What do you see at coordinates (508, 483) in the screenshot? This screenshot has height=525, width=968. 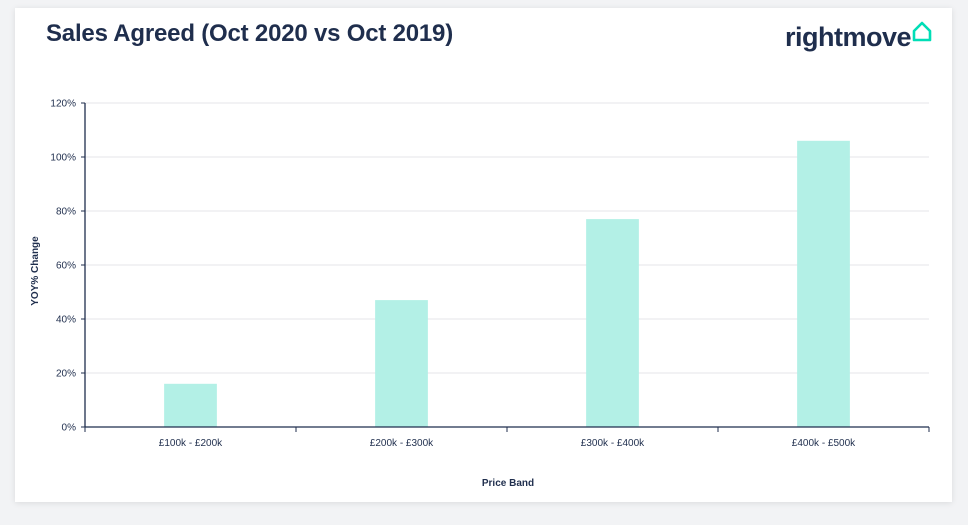 I see `x-axis-label: Price Band` at bounding box center [508, 483].